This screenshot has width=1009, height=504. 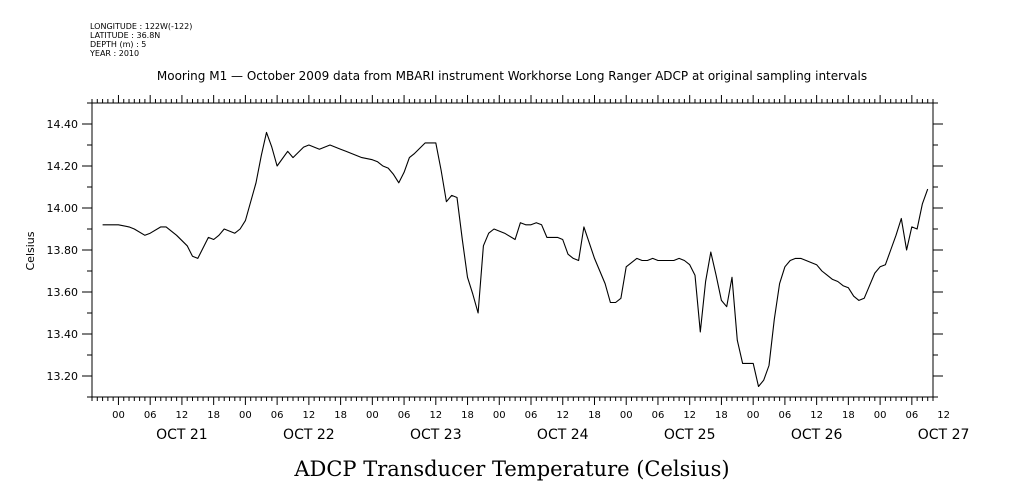 What do you see at coordinates (115, 53) in the screenshot?
I see `meta-year: YEAR : 2010` at bounding box center [115, 53].